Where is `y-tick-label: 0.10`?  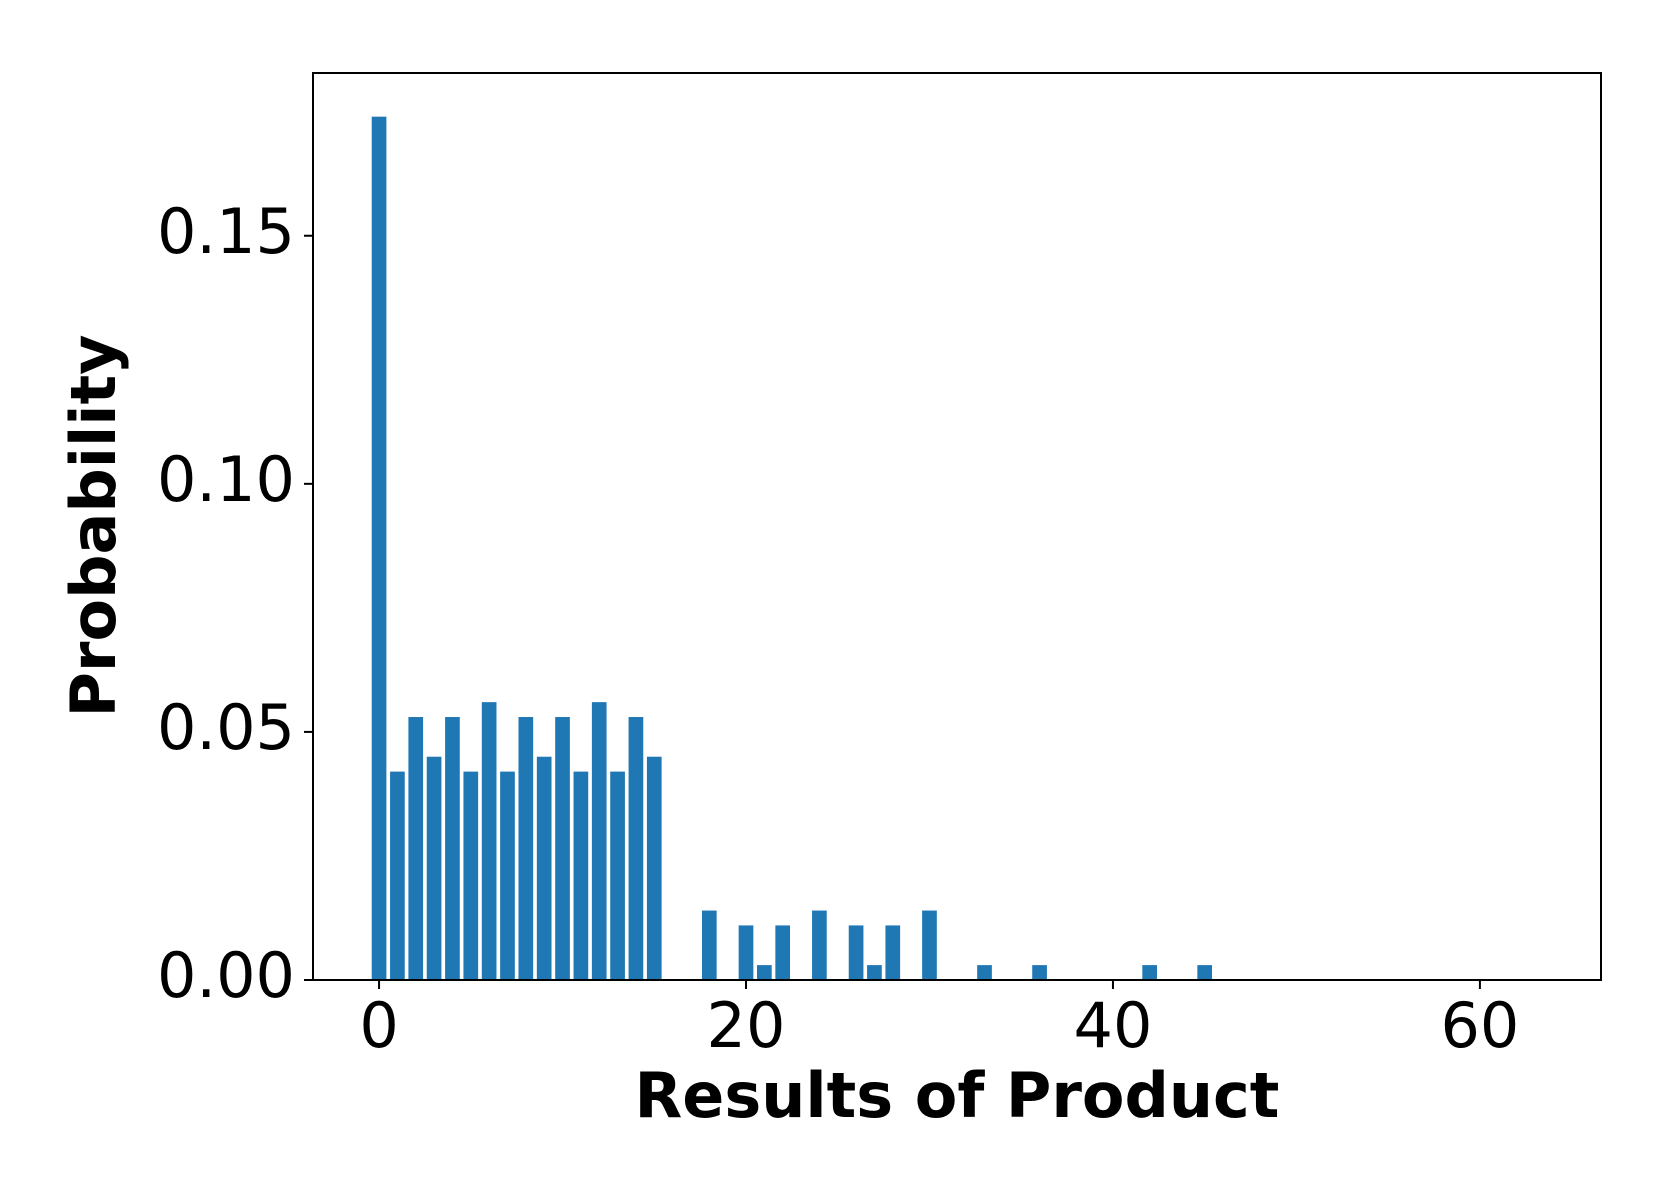 y-tick-label: 0.10 is located at coordinates (226, 479).